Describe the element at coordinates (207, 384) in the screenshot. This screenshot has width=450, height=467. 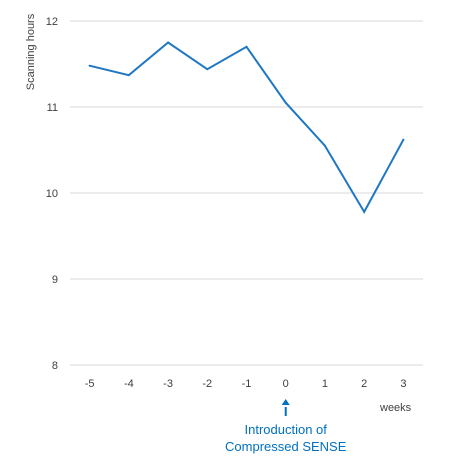
I see `x-tick-label: -2` at that location.